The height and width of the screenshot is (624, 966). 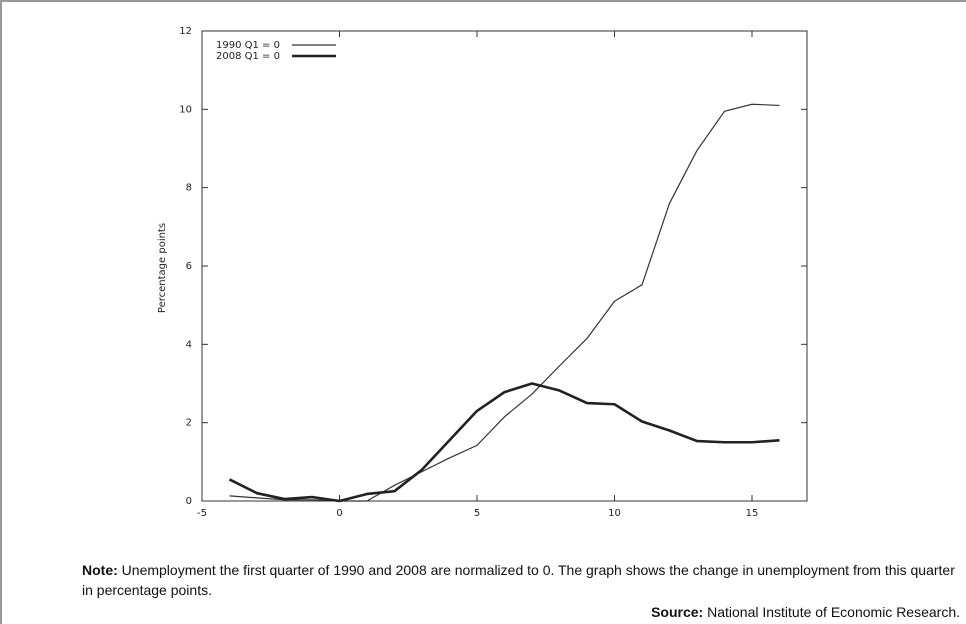 I want to click on y-tick-label: 12, so click(x=185, y=31).